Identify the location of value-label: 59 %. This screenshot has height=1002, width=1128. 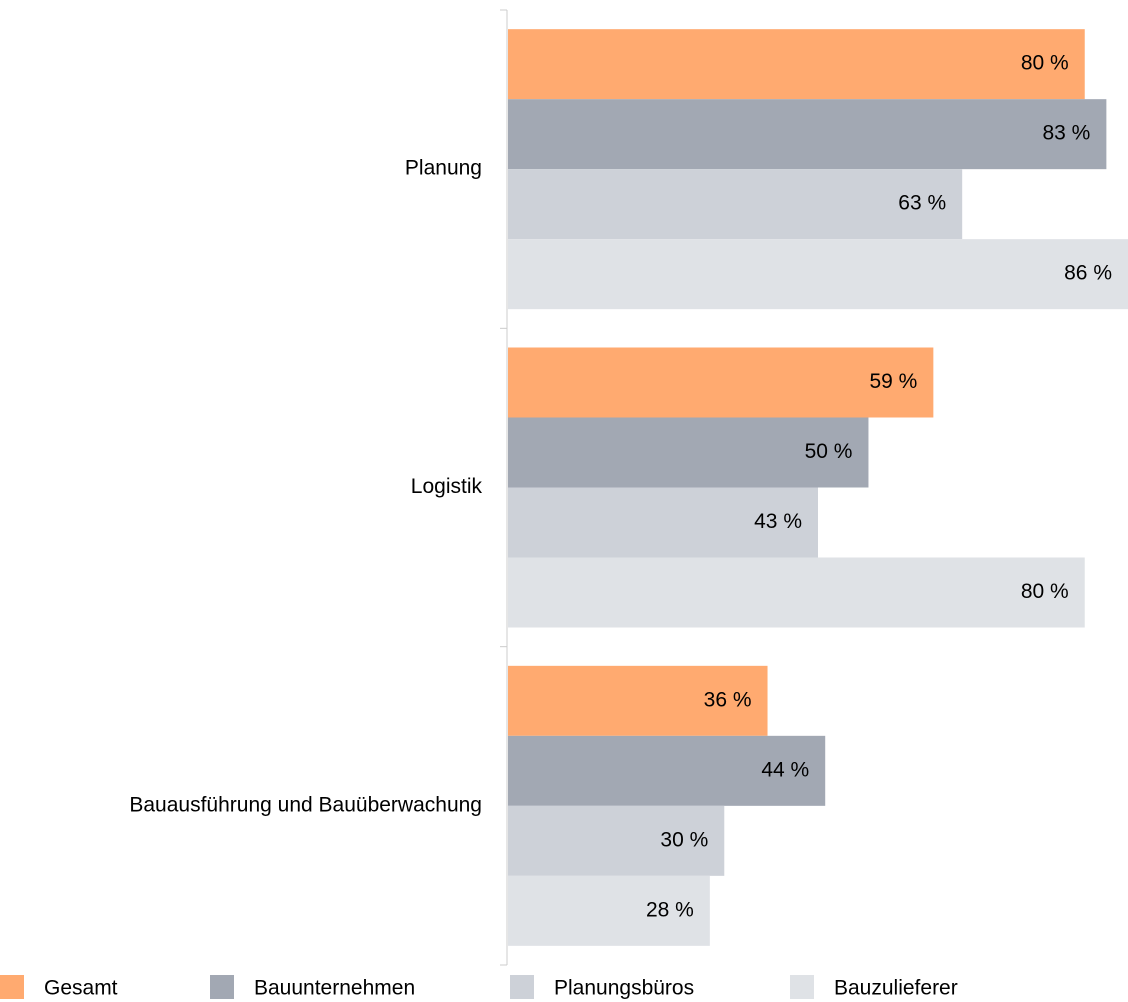
(893, 381).